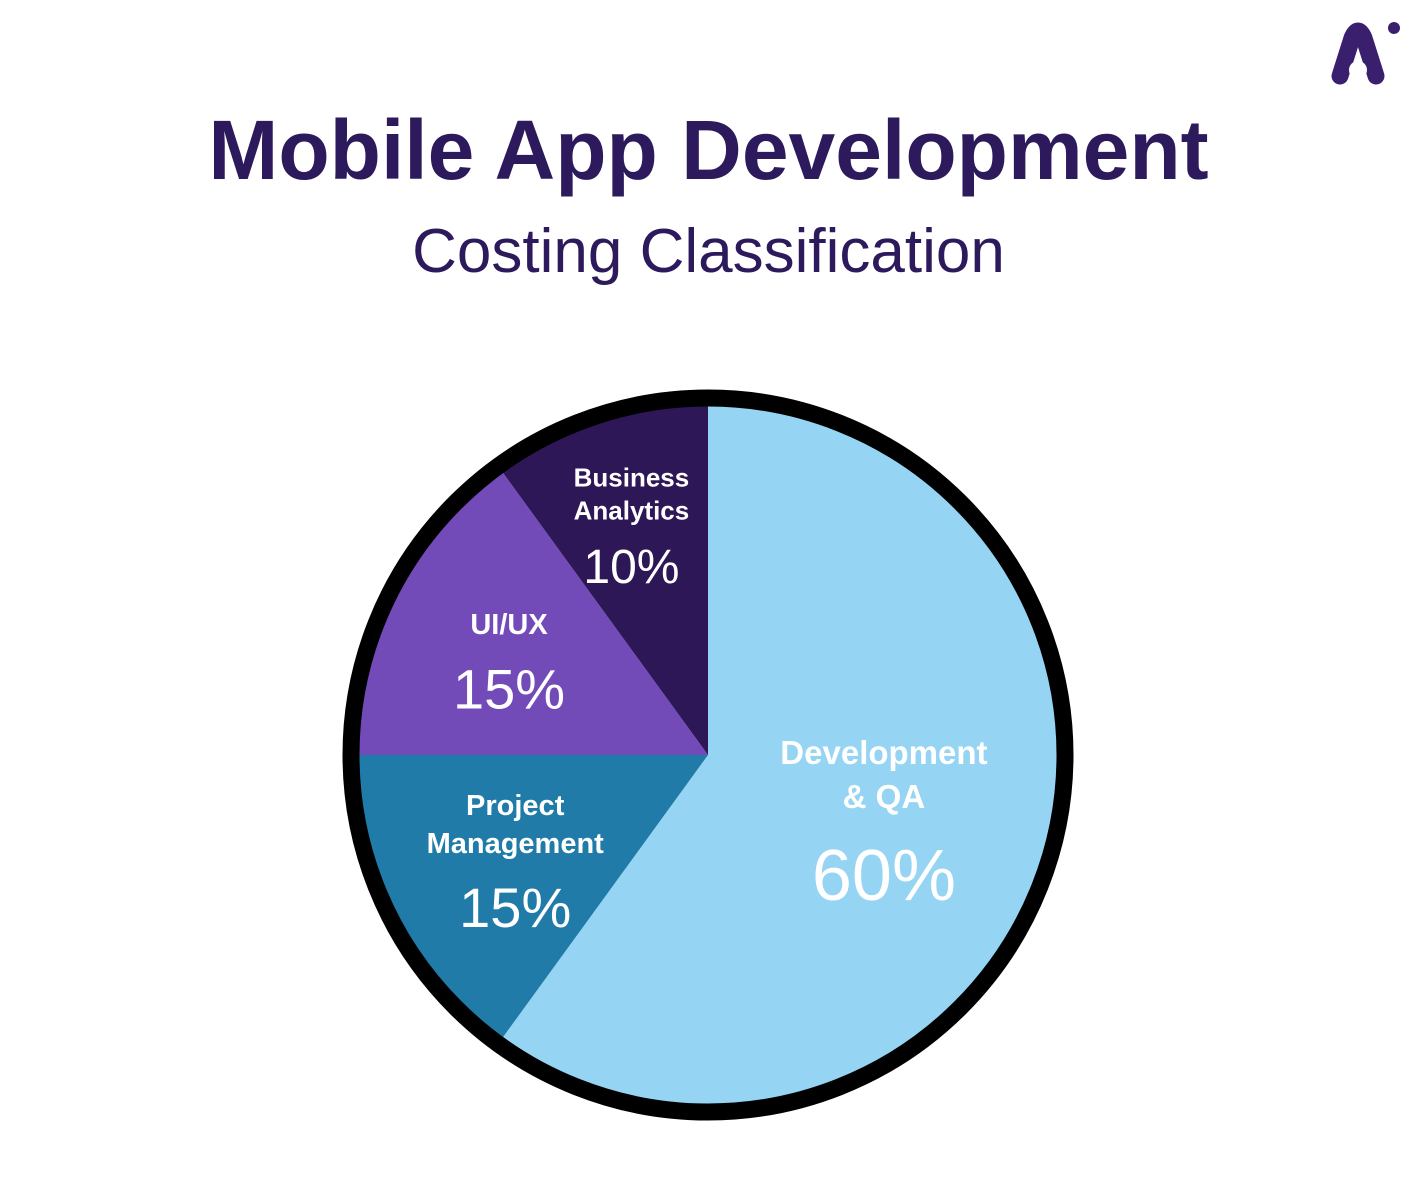  I want to click on slice-percent-business-analytics: 10%, so click(631, 567).